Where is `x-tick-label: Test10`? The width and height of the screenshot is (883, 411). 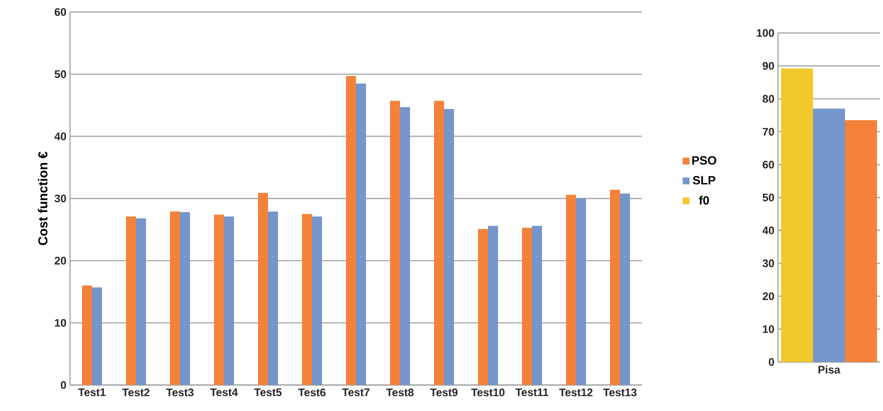
x-tick-label: Test10 is located at coordinates (488, 392).